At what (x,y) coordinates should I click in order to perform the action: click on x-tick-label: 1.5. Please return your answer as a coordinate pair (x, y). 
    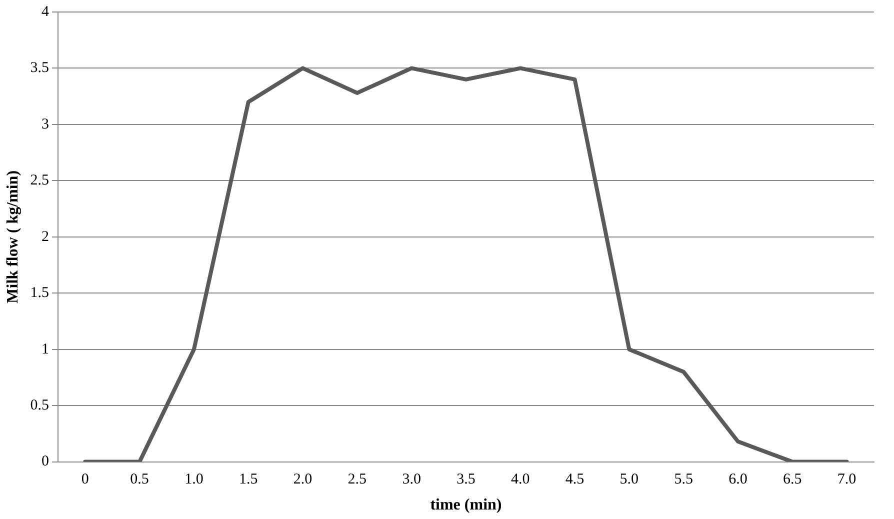
    Looking at the image, I should click on (248, 480).